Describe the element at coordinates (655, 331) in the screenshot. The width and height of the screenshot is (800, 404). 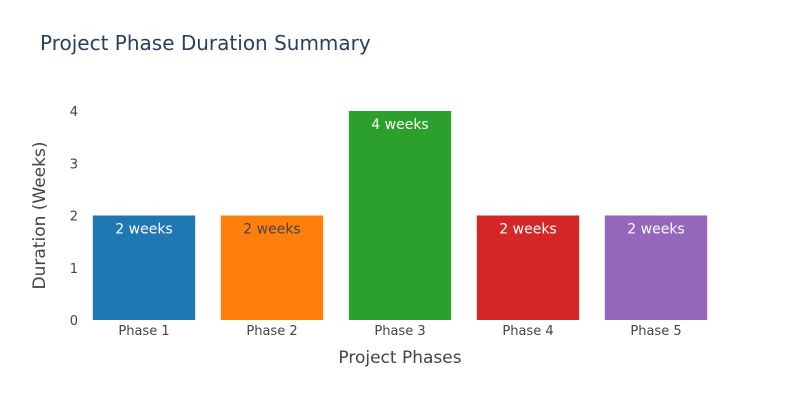
I see `x-tick-label: Phase 5` at that location.